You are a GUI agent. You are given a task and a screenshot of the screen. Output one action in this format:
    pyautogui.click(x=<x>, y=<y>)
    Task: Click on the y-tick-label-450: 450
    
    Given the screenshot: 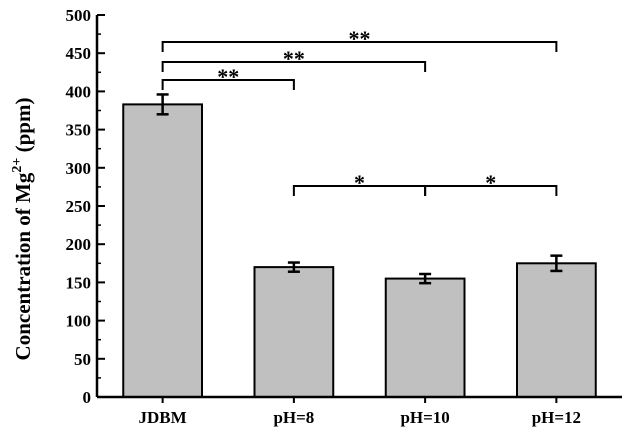 What is the action you would take?
    pyautogui.click(x=79, y=53)
    